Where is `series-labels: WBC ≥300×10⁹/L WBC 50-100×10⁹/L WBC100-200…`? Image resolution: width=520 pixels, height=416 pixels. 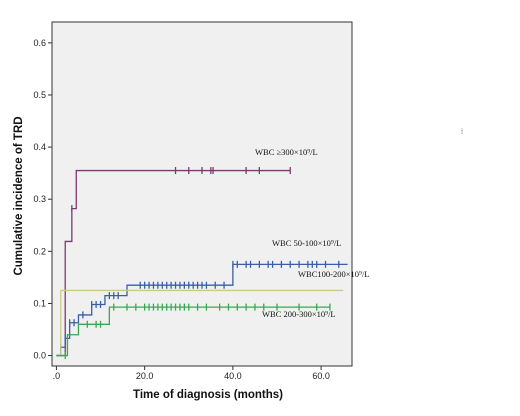 series-labels: WBC ≥300×10⁹/L WBC 50-100×10⁹/L WBC100-200… is located at coordinates (312, 233).